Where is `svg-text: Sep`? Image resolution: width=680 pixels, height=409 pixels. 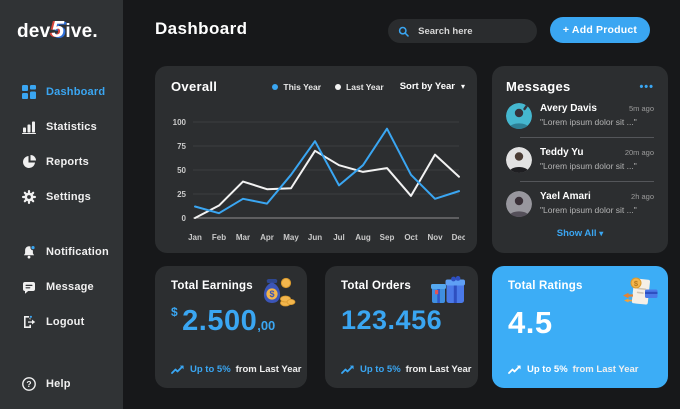 svg-text: Sep is located at coordinates (387, 237).